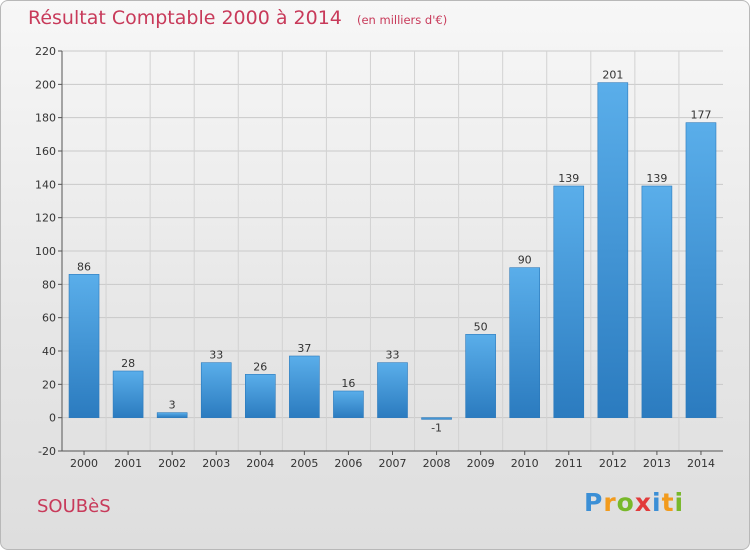  Describe the element at coordinates (613, 463) in the screenshot. I see `x-tick-label: 2012` at that location.